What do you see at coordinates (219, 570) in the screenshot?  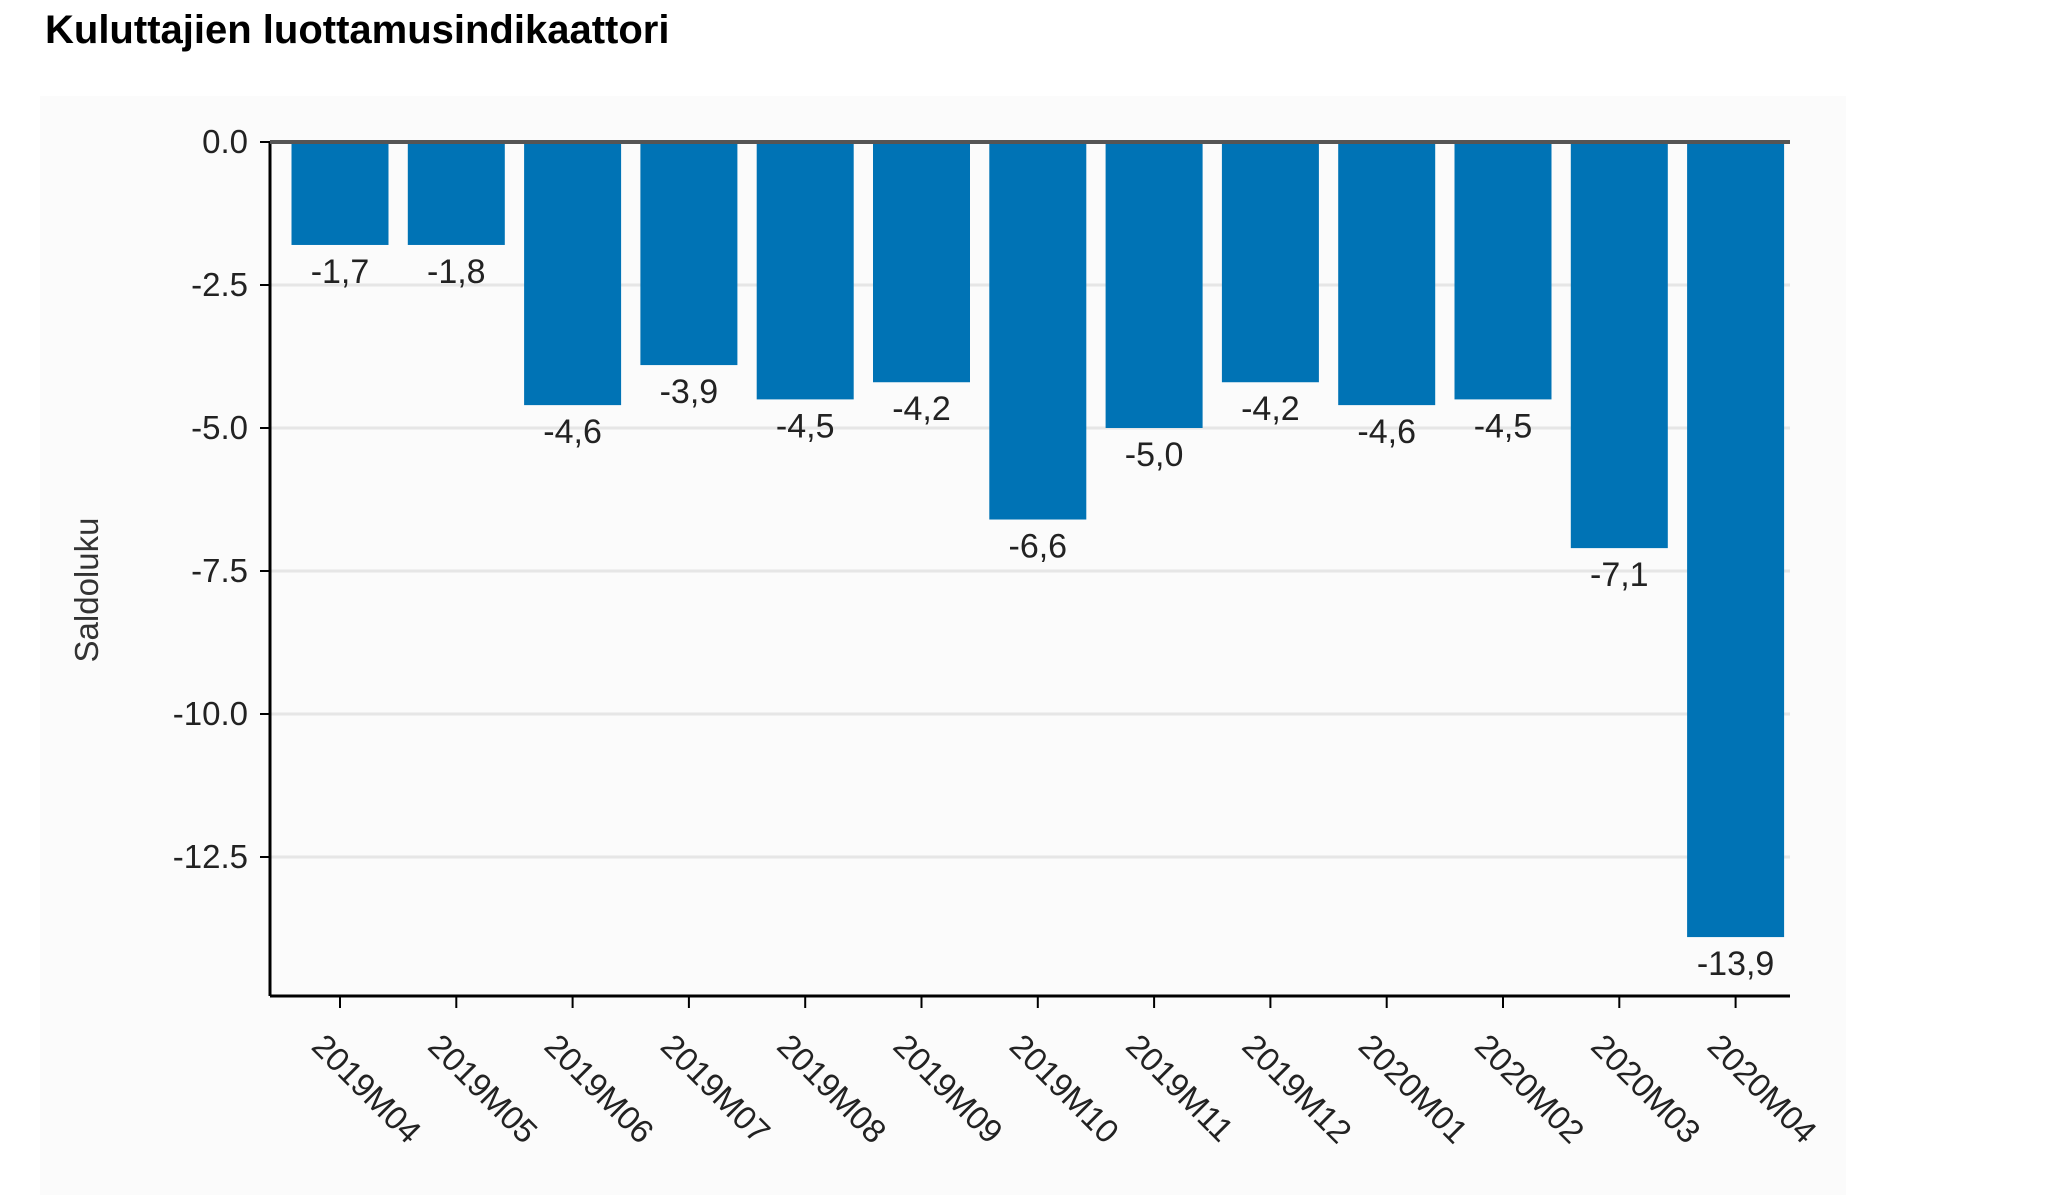 I see `y-tick-label: -7.5` at bounding box center [219, 570].